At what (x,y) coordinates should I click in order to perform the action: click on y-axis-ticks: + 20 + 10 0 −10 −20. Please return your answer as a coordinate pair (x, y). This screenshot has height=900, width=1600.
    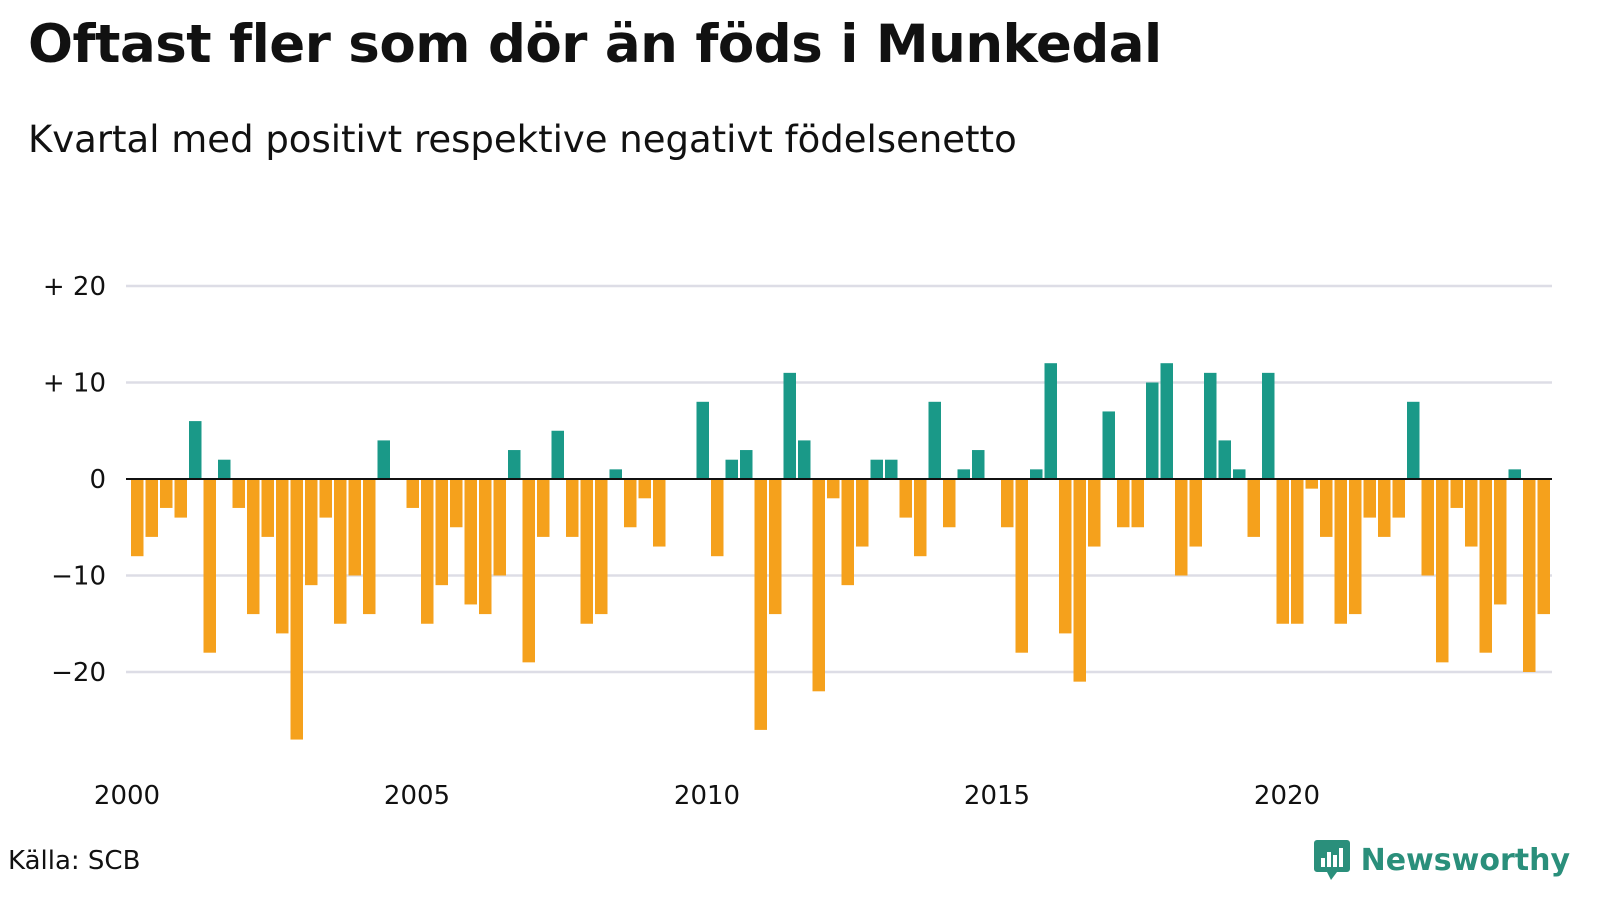
    Looking at the image, I should click on (74, 480).